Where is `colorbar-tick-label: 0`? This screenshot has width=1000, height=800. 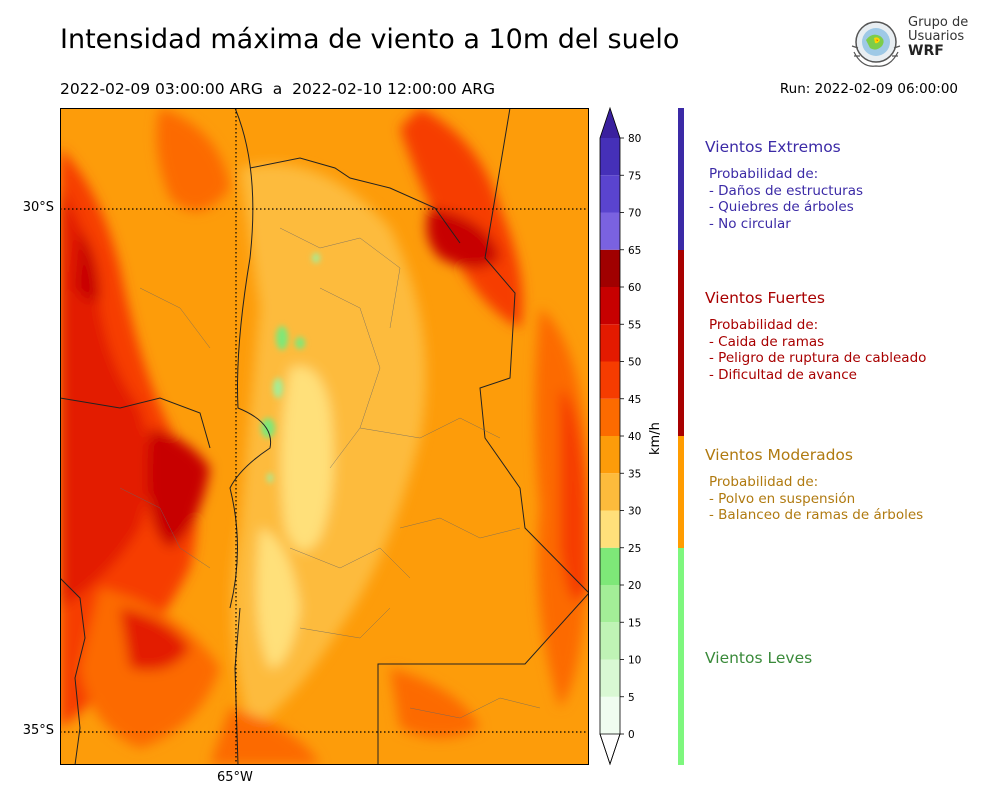 colorbar-tick-label: 0 is located at coordinates (631, 735).